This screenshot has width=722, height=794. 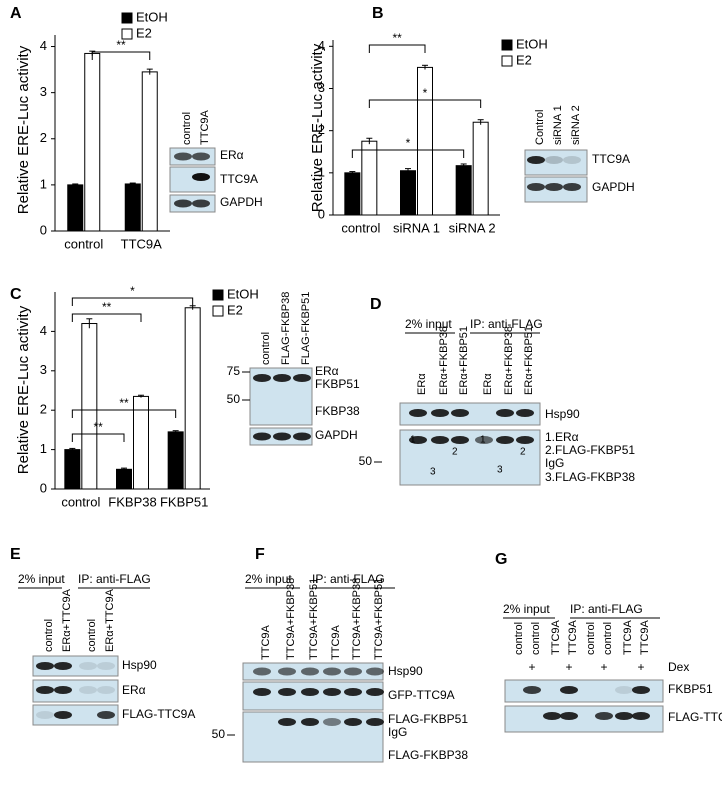 What do you see at coordinates (576, 125) in the screenshot?
I see `lane-label: siRNA 2` at bounding box center [576, 125].